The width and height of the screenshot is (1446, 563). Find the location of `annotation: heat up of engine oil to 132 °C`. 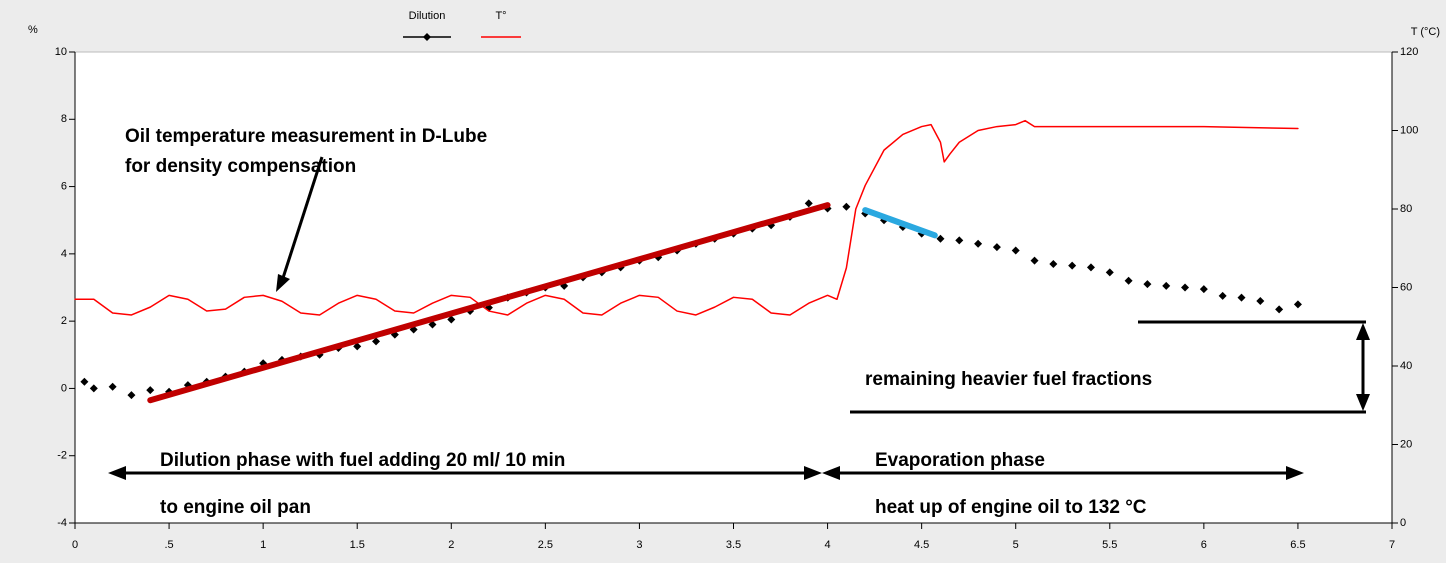

annotation: heat up of engine oil to 132 °C is located at coordinates (1011, 507).